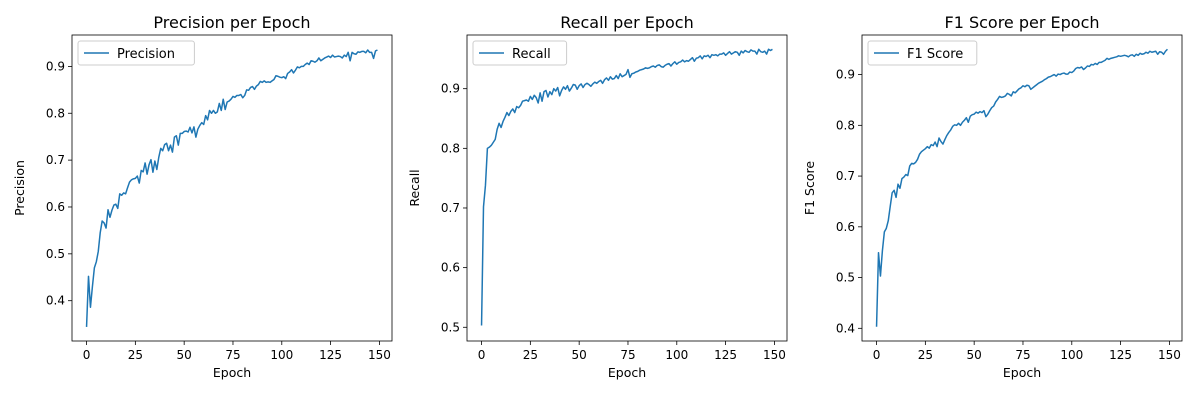 The width and height of the screenshot is (1200, 400). I want to click on legend: Precision, so click(136, 53).